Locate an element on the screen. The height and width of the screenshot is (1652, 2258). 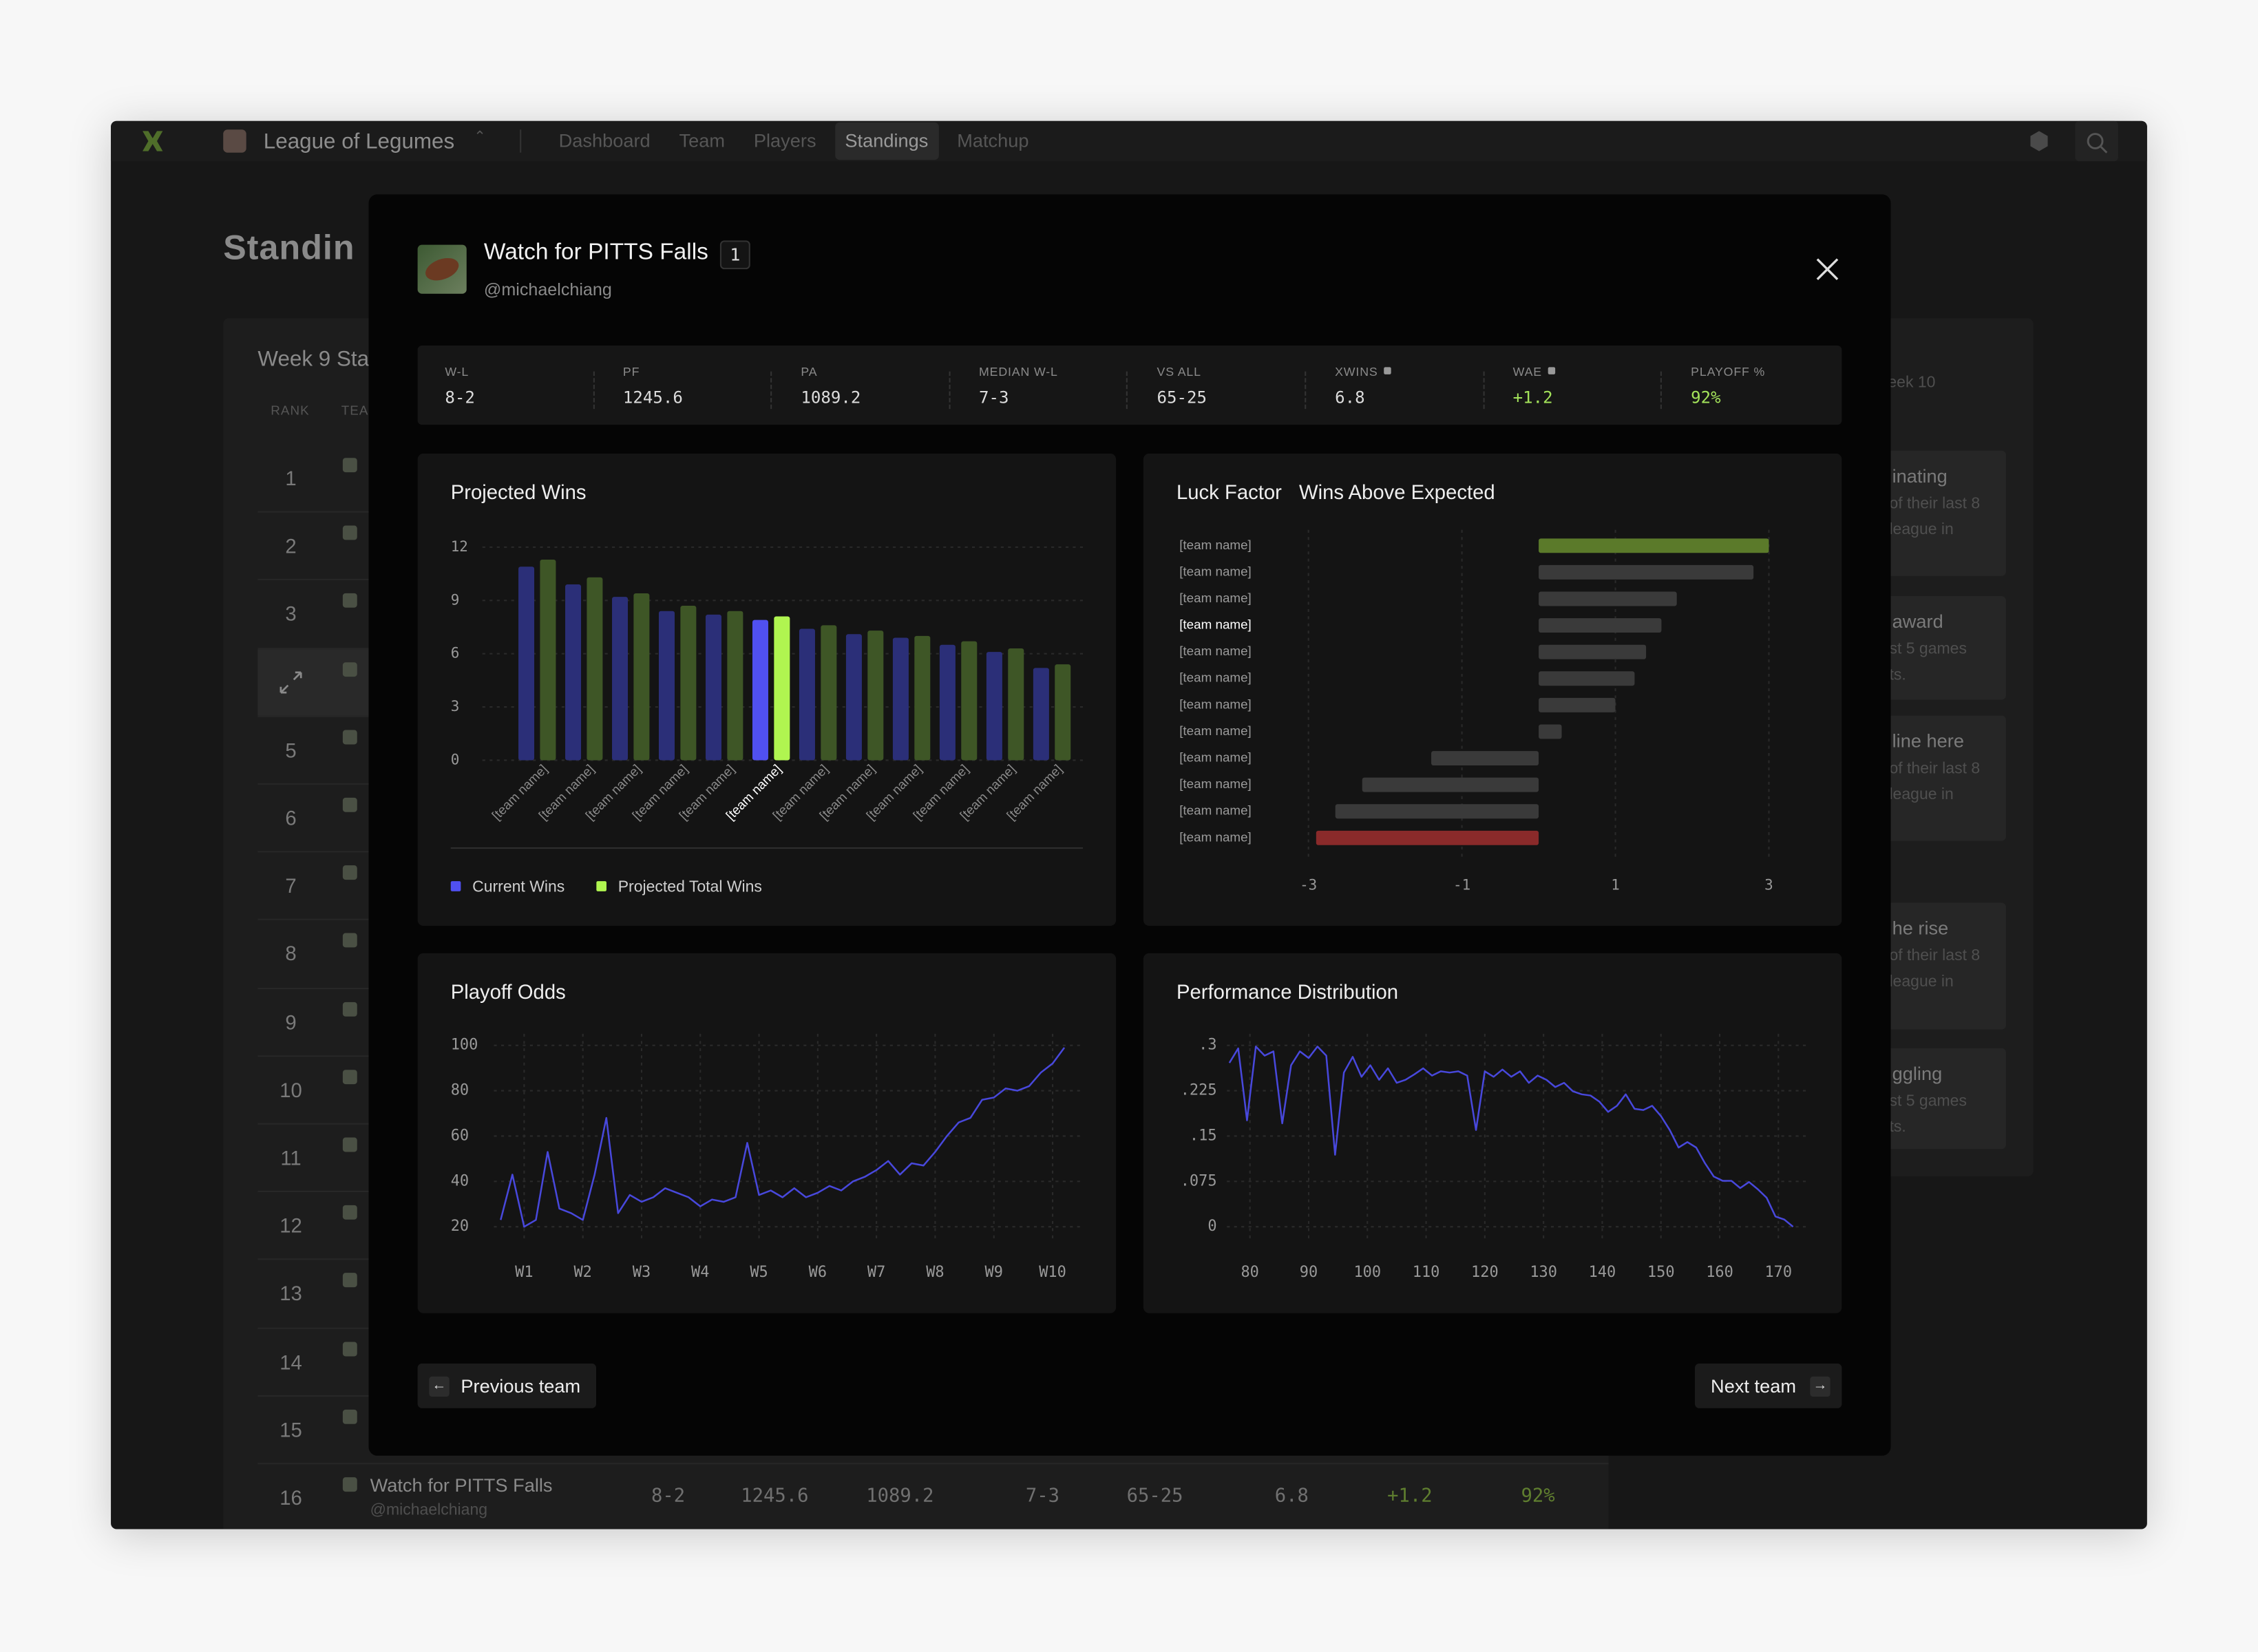
chart-subtitle: Wins Above Expected is located at coordinates (1397, 492).